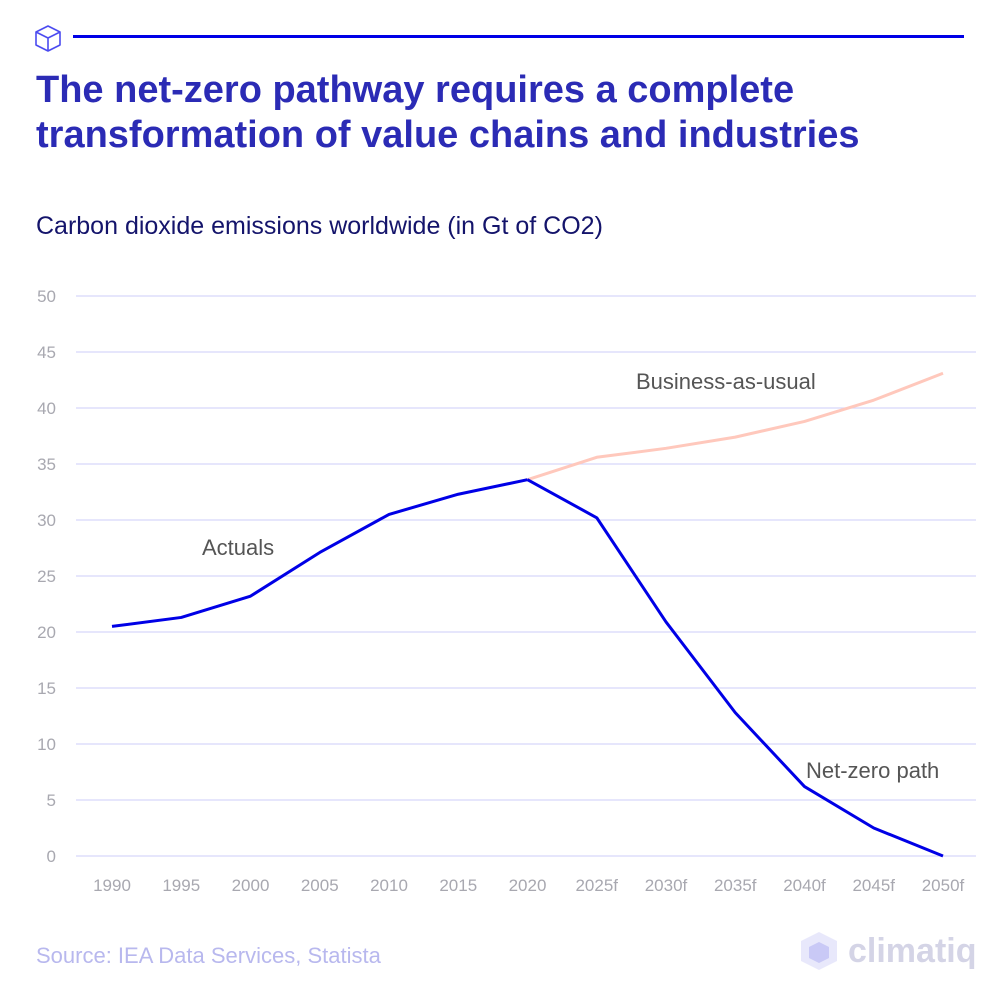 The width and height of the screenshot is (1000, 1000). What do you see at coordinates (208, 955) in the screenshot?
I see `source-note: Source: IEA Data Services, Statista` at bounding box center [208, 955].